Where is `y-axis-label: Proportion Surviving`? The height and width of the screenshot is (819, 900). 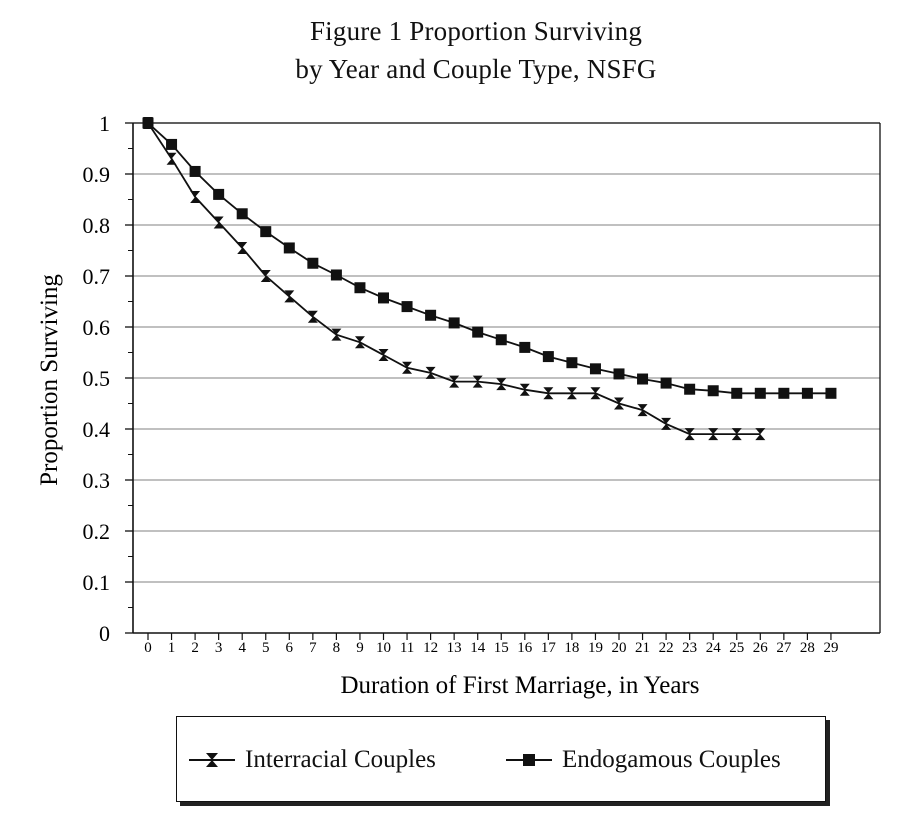
y-axis-label: Proportion Surviving is located at coordinates (49, 380).